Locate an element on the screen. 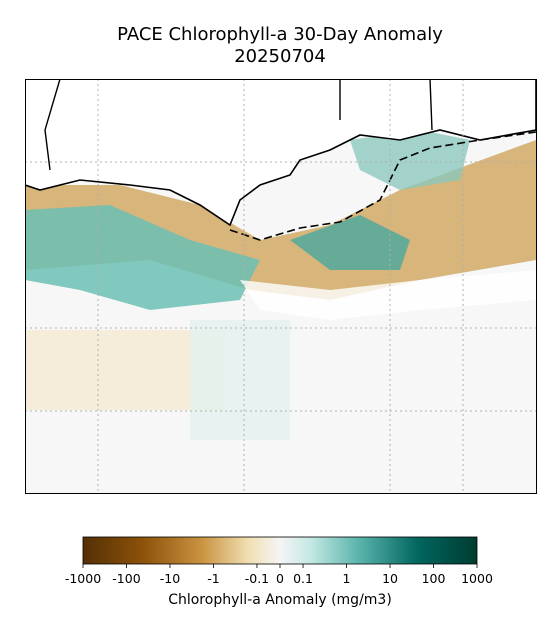 This screenshot has height=631, width=560. subtitle: 20250704 is located at coordinates (280, 56).